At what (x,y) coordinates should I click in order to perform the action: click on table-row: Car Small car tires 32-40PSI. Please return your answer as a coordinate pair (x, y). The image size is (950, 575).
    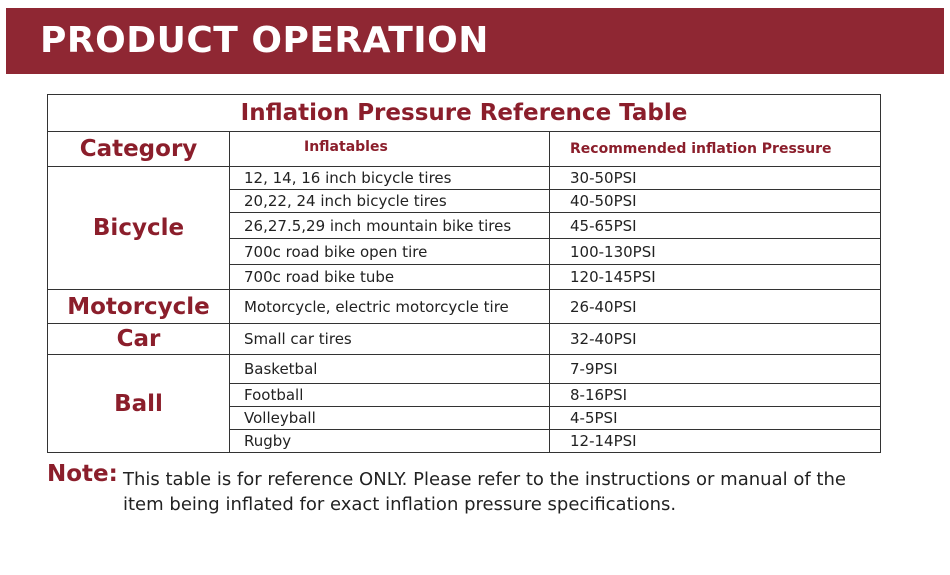
    Looking at the image, I should click on (464, 339).